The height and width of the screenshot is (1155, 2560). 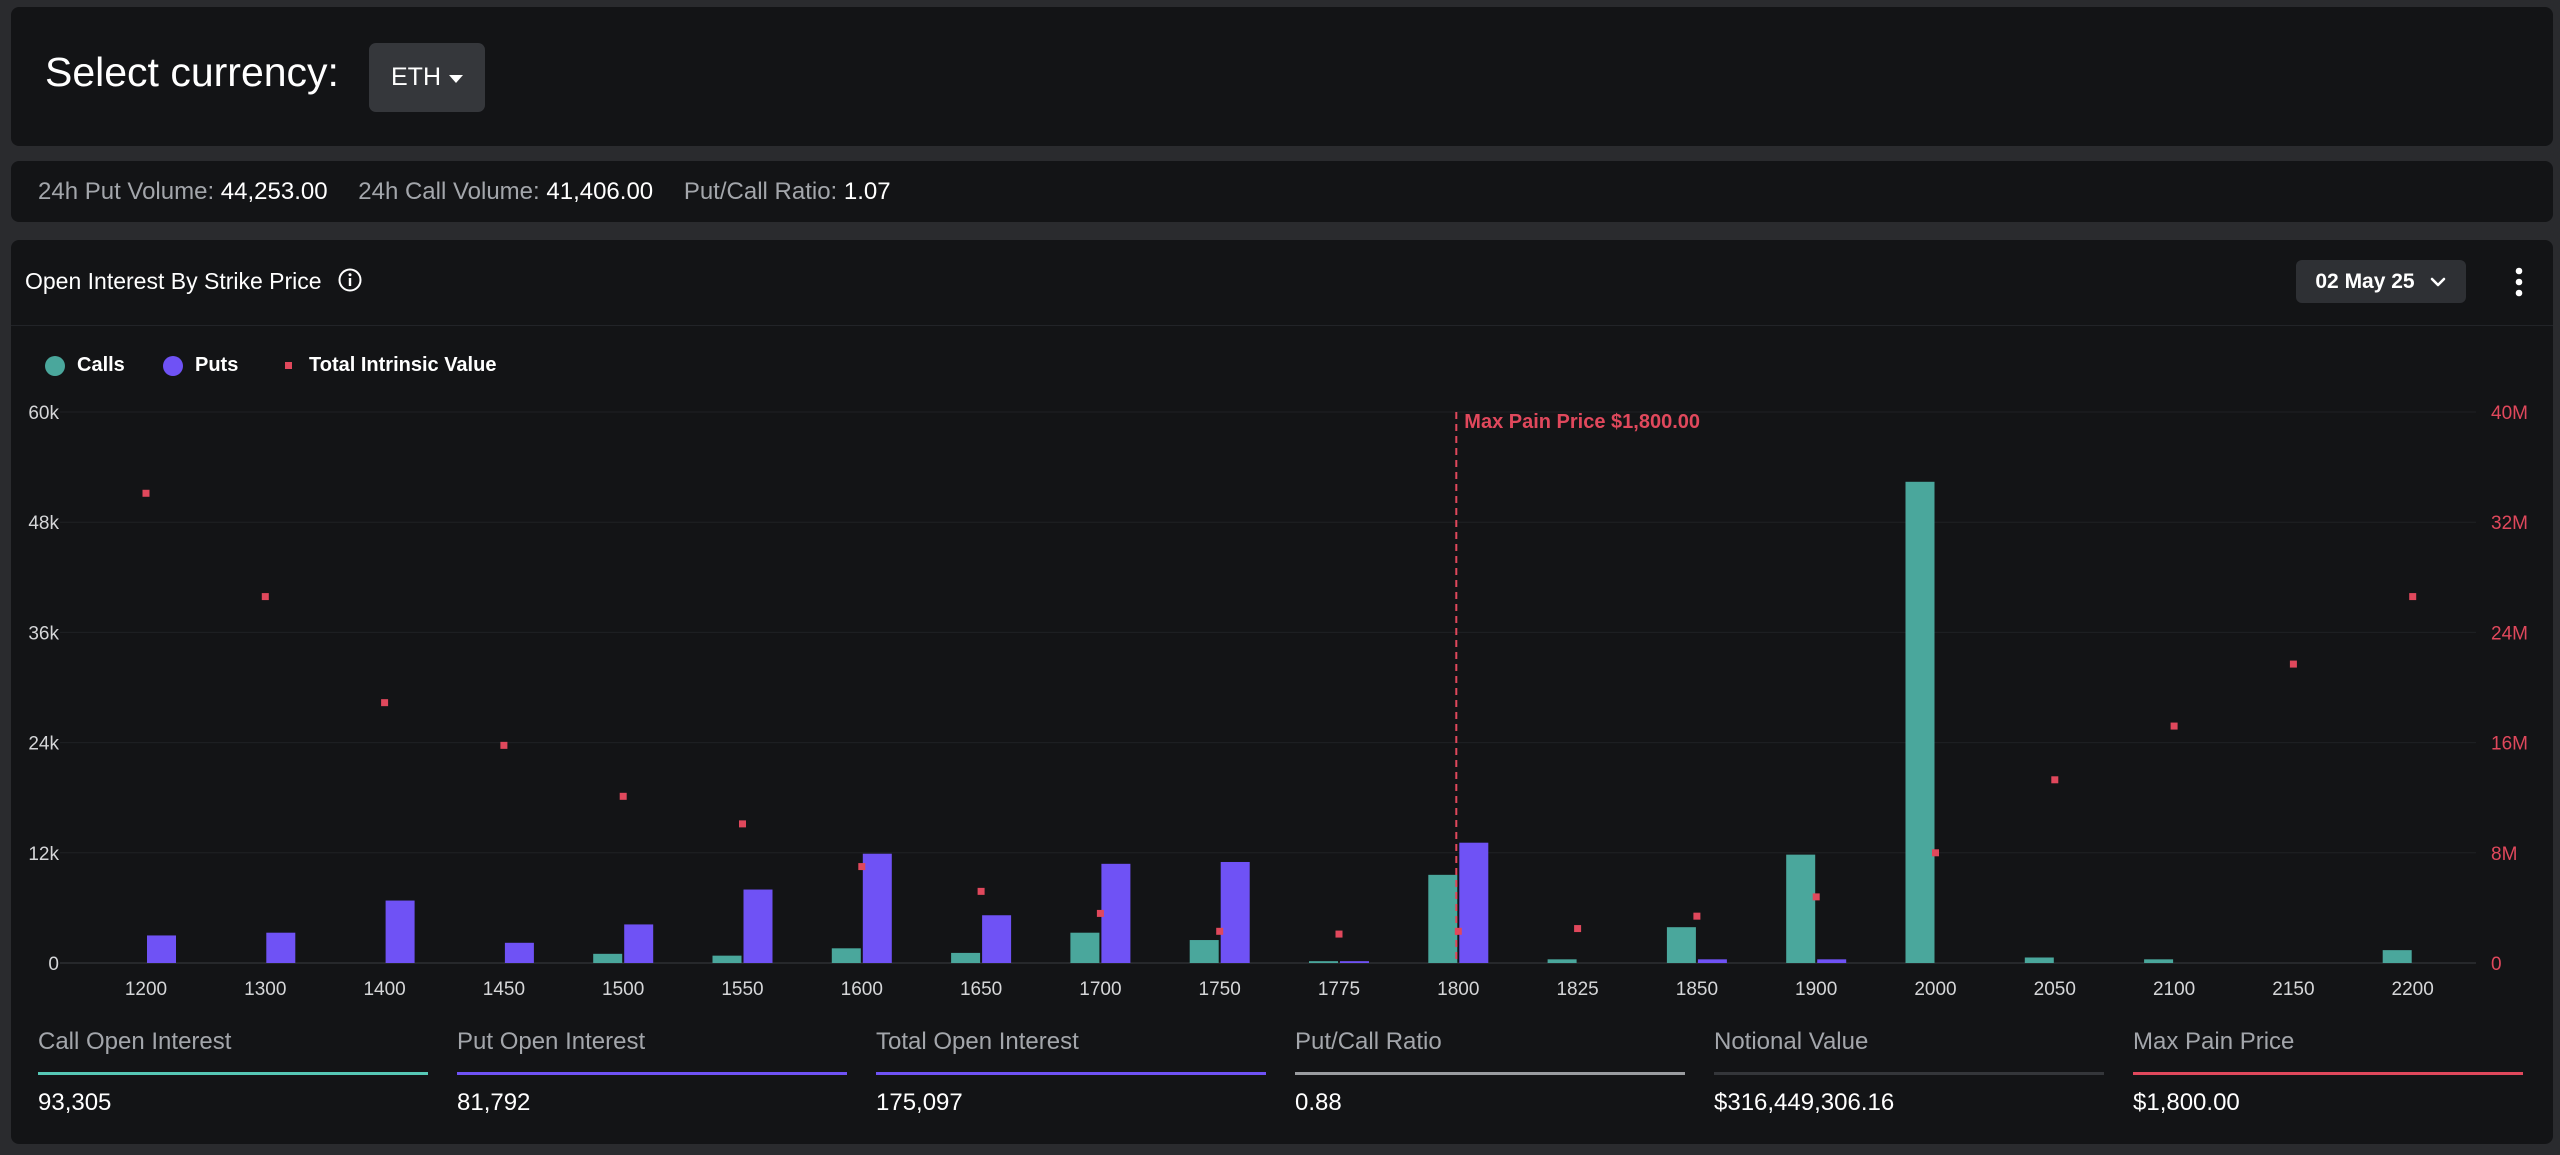 What do you see at coordinates (1220, 989) in the screenshot?
I see `x-tick-label: 1750` at bounding box center [1220, 989].